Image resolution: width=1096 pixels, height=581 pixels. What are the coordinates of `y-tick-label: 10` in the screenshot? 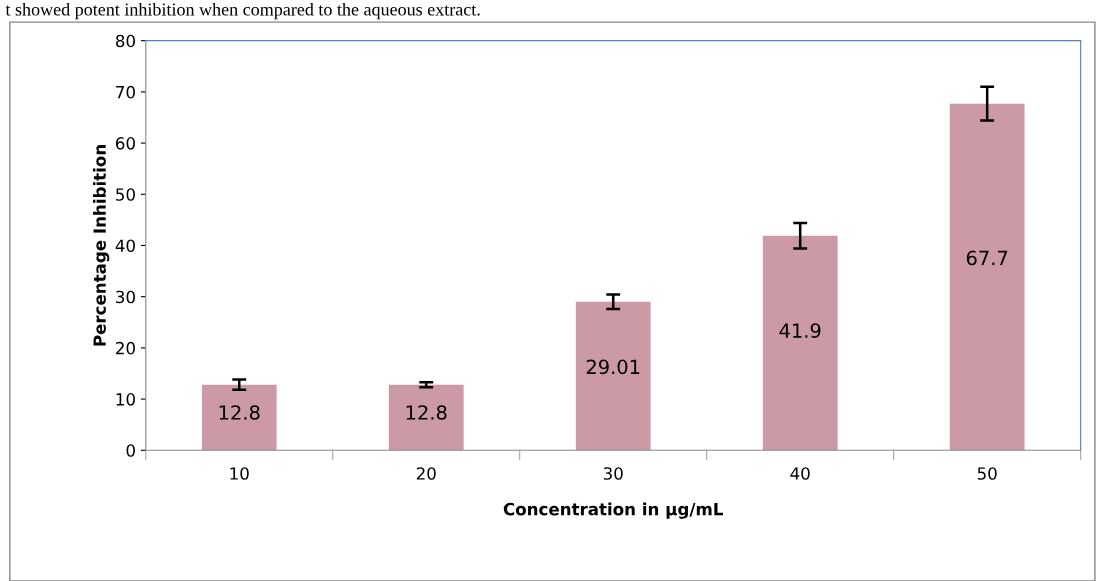 It's located at (125, 399).